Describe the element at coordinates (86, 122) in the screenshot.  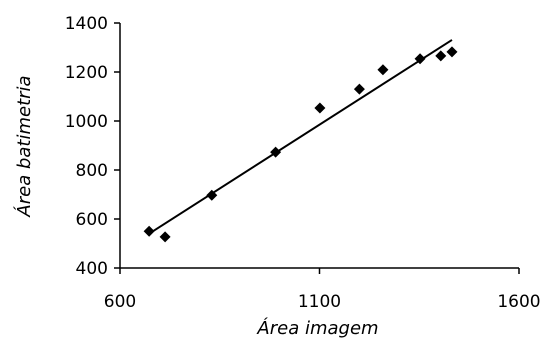
I see `y-tick-label: 1000` at that location.